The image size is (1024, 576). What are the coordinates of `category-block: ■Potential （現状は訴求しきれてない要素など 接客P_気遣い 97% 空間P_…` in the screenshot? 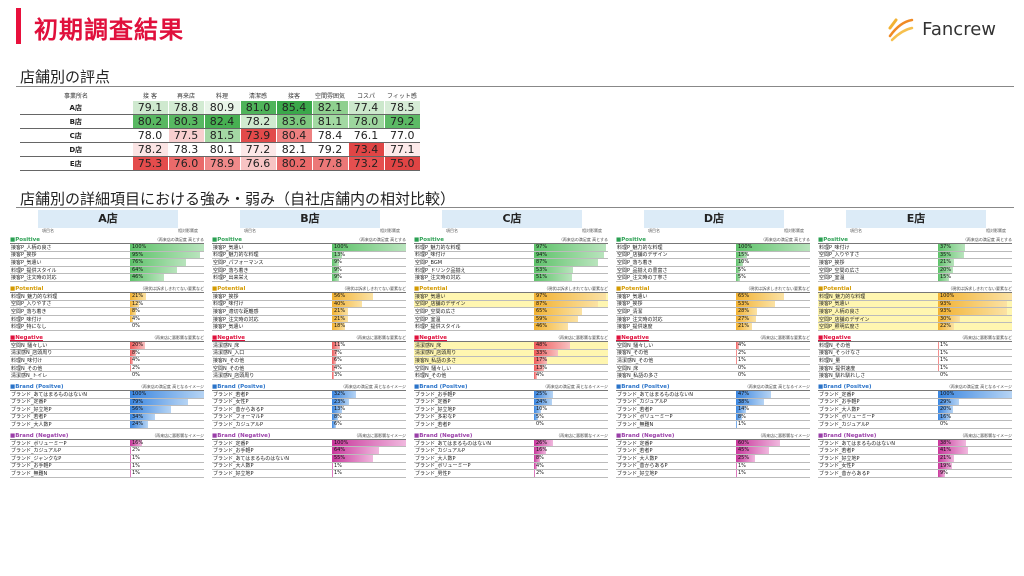 It's located at (511, 308).